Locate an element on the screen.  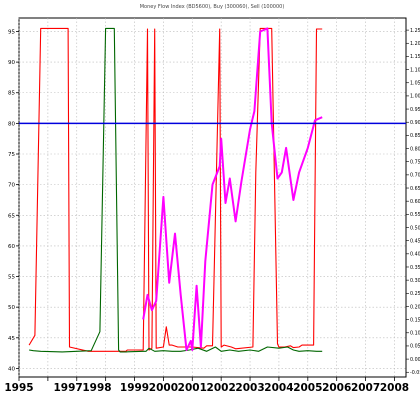
x-axis-tick-label: 1998 is located at coordinates (96, 388).